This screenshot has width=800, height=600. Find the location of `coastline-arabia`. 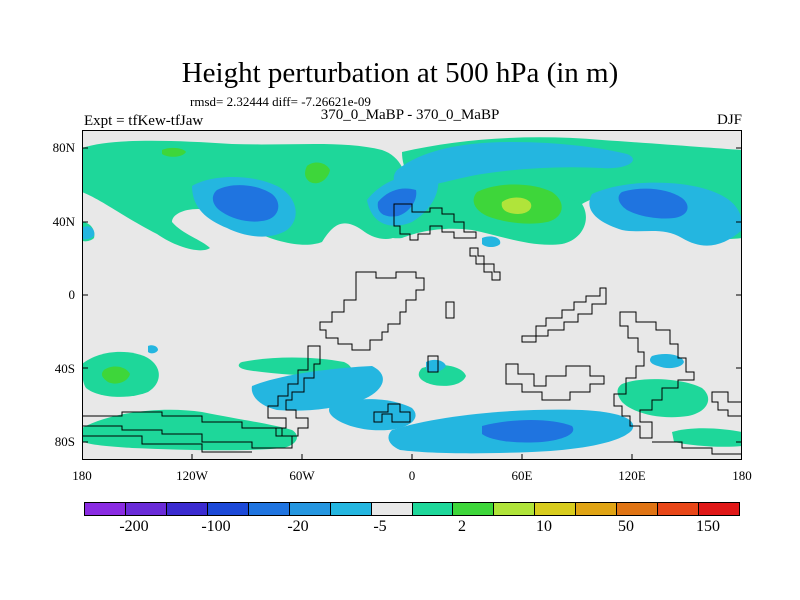

coastline-arabia is located at coordinates (450, 310).